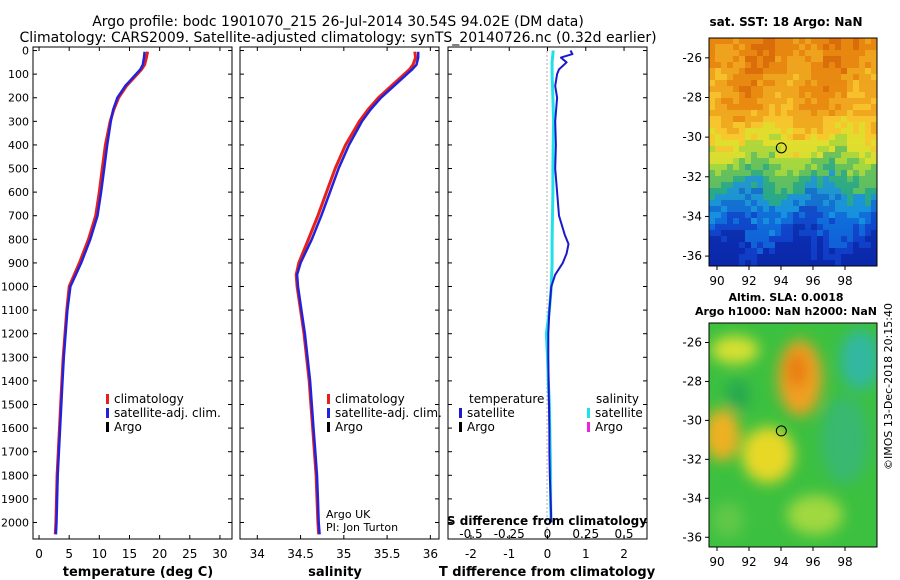 The height and width of the screenshot is (580, 900). Describe the element at coordinates (15, 357) in the screenshot. I see `depth-tick-label: 1300` at that location.